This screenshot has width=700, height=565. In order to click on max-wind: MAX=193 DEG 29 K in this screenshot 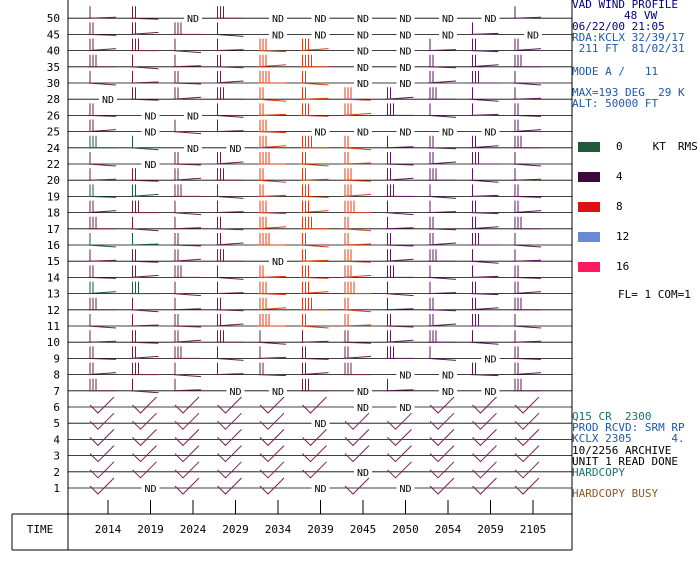, I will do `click(628, 92)`.